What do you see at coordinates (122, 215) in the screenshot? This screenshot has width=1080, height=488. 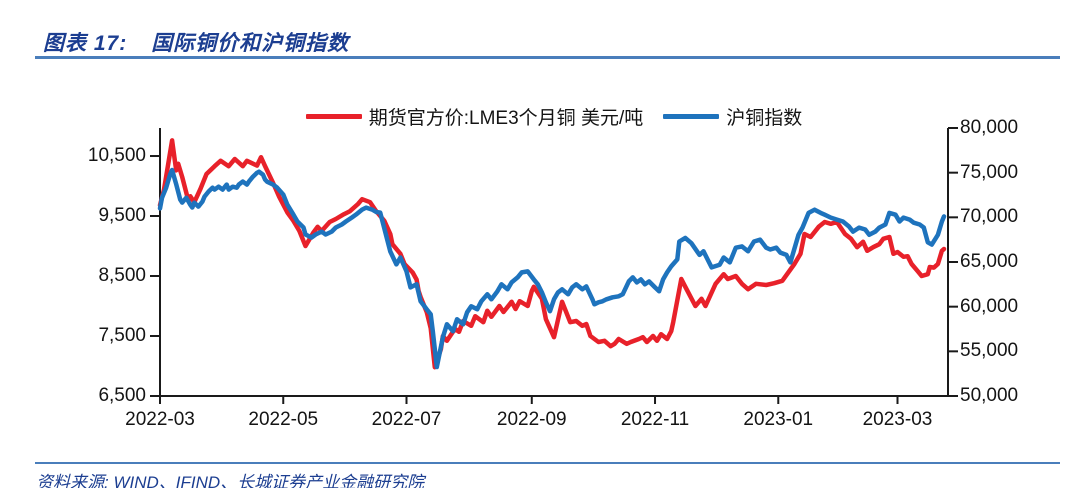 I see `y-left-tick-label: 9,500` at bounding box center [122, 215].